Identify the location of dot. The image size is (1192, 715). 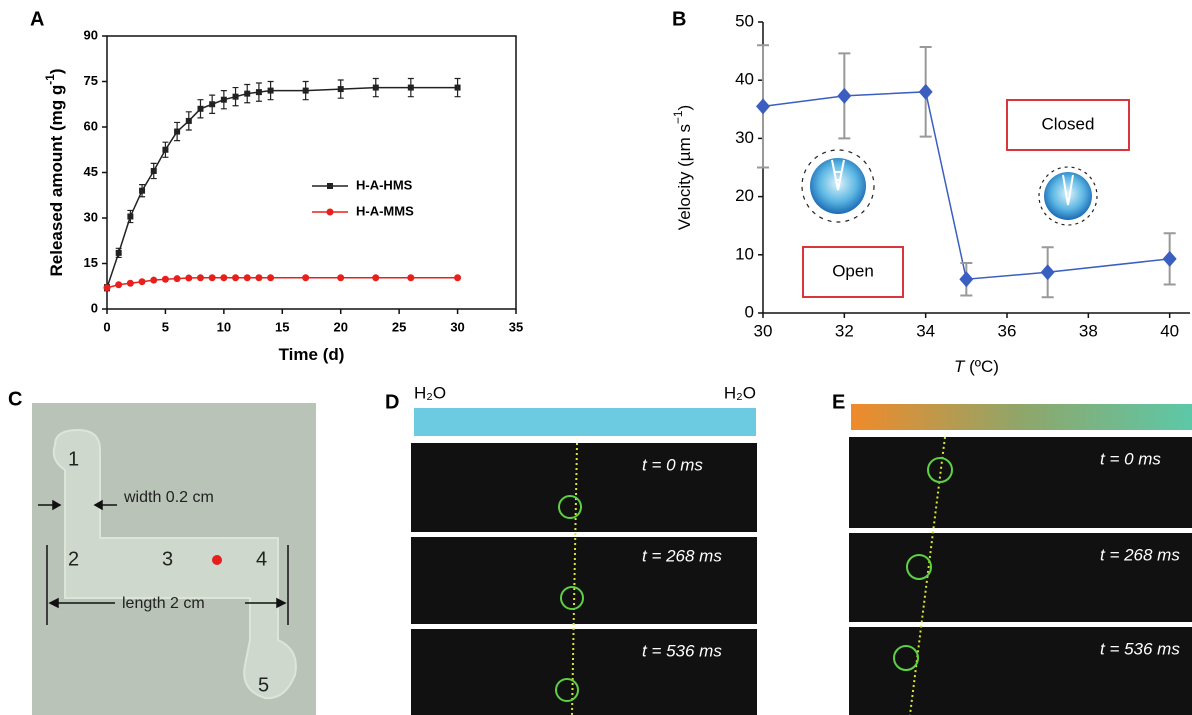
(217, 560).